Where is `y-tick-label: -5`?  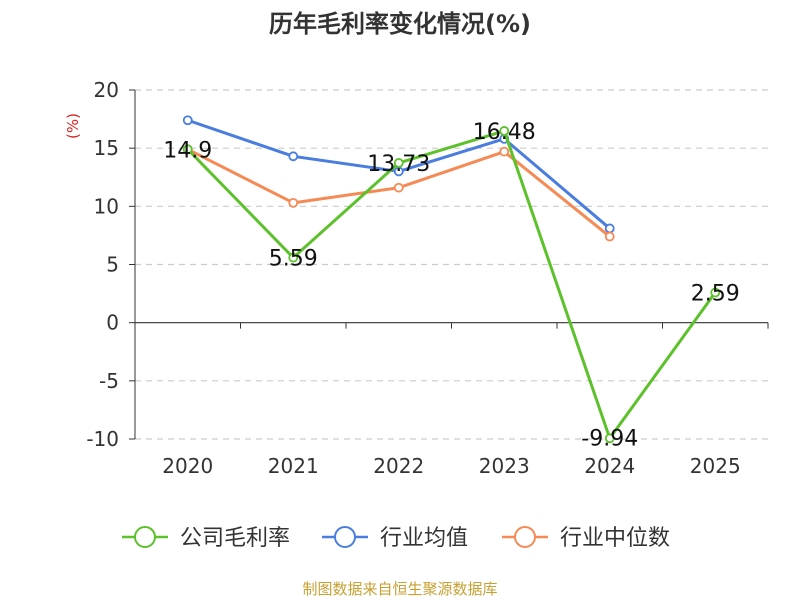 y-tick-label: -5 is located at coordinates (109, 381).